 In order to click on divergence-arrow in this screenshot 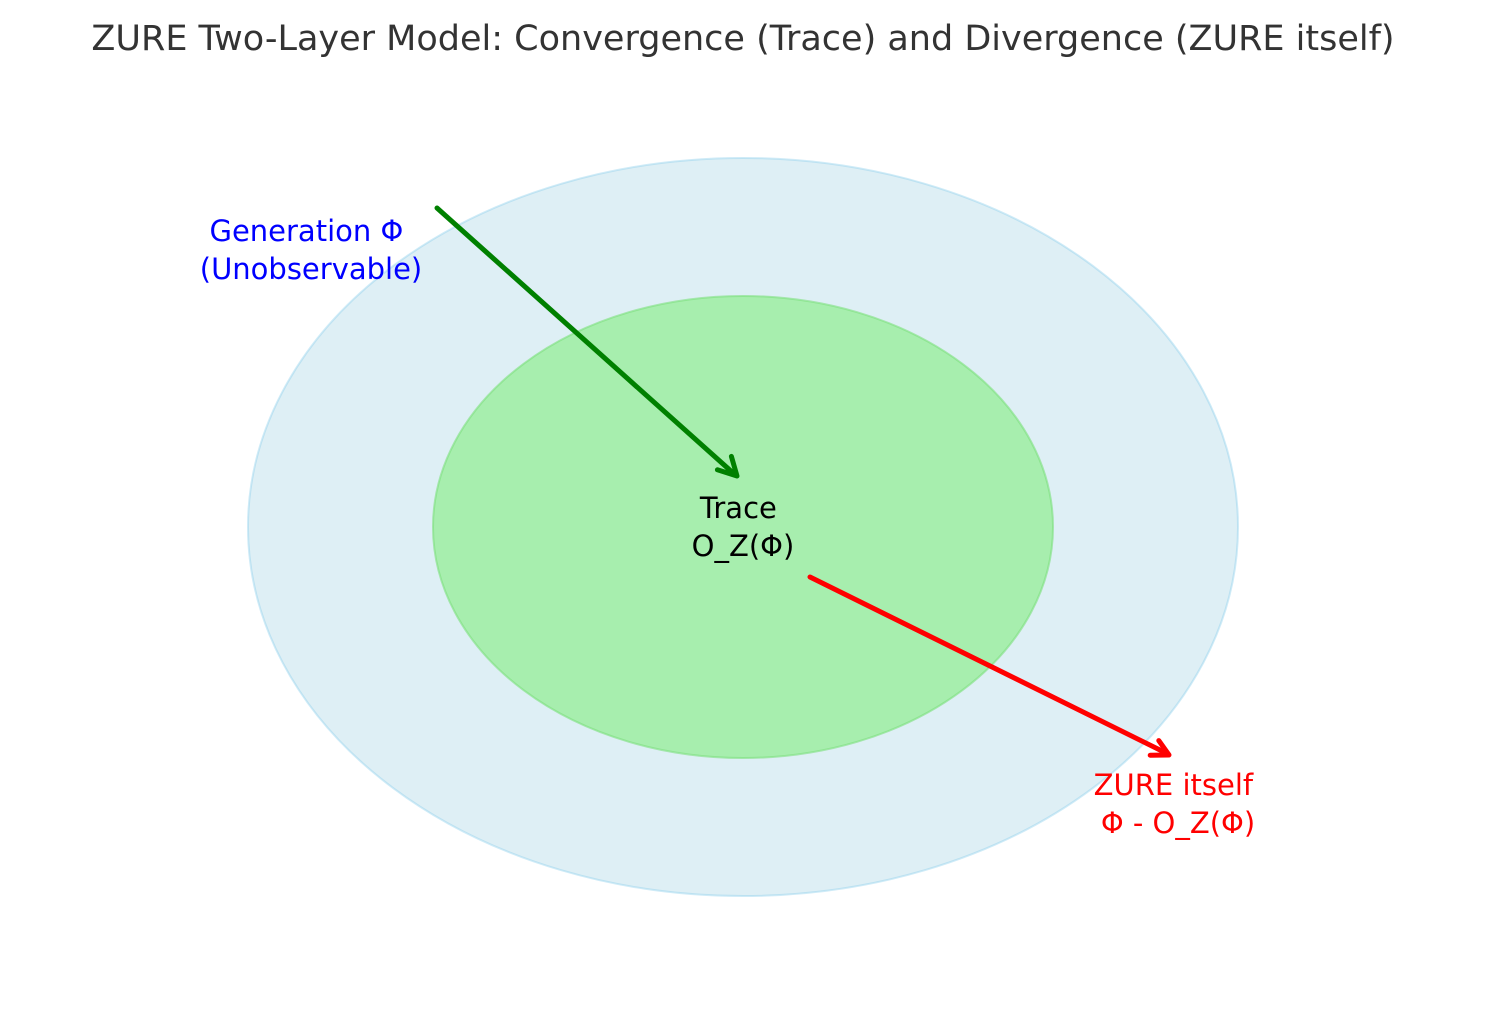, I will do `click(989, 666)`.